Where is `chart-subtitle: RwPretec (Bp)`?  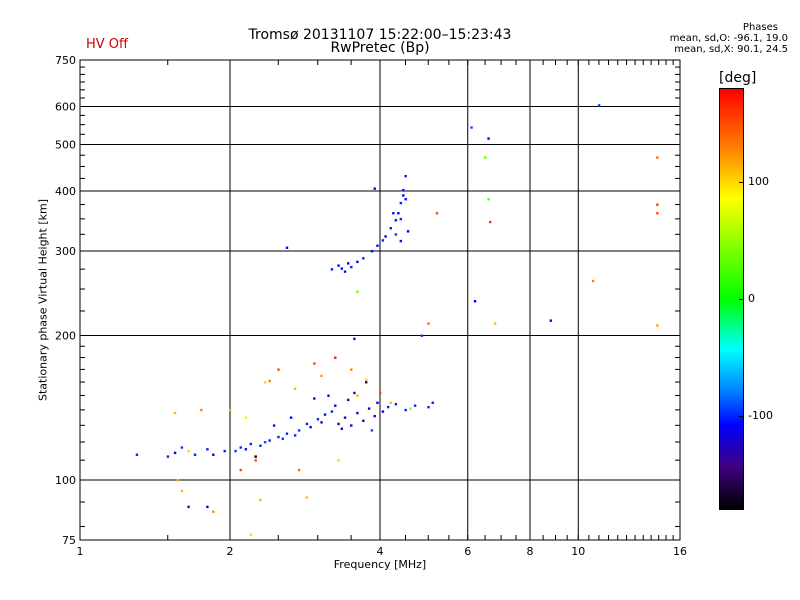 chart-subtitle: RwPretec (Bp) is located at coordinates (380, 48).